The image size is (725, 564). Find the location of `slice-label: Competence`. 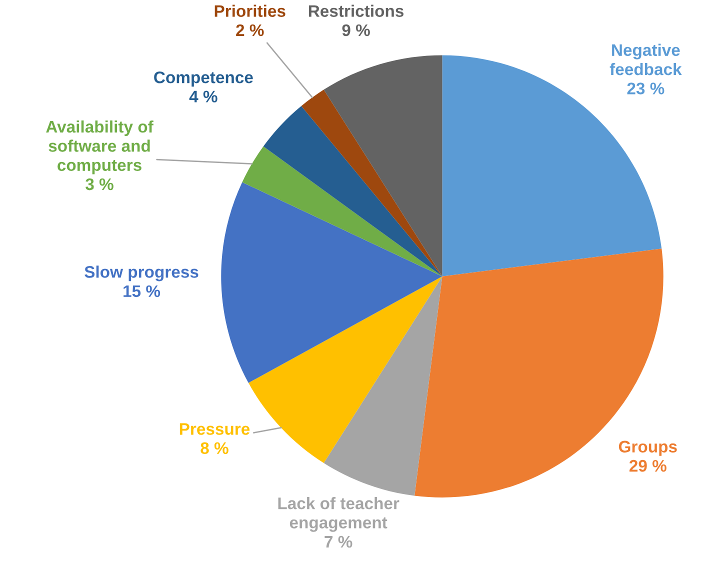

slice-label: Competence is located at coordinates (203, 79).